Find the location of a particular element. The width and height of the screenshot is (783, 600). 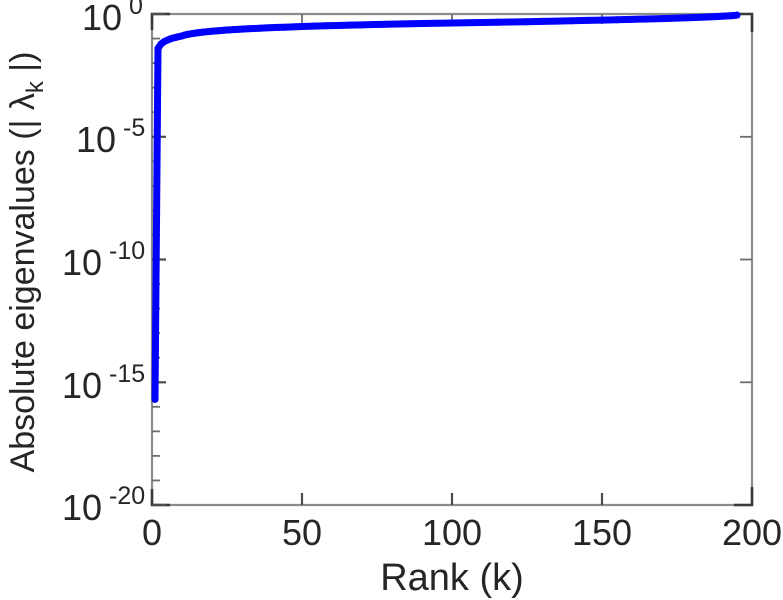

y-tick-label-1e-5: 10 -5 is located at coordinates (110, 137).